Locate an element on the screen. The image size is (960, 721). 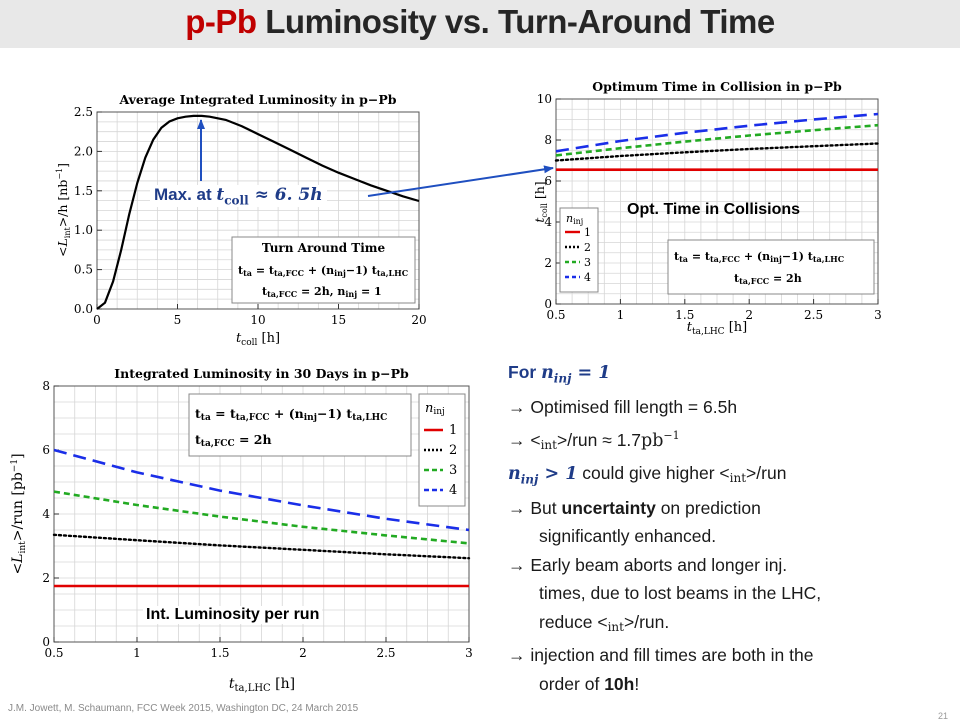
series-line-main is located at coordinates (258, 212).